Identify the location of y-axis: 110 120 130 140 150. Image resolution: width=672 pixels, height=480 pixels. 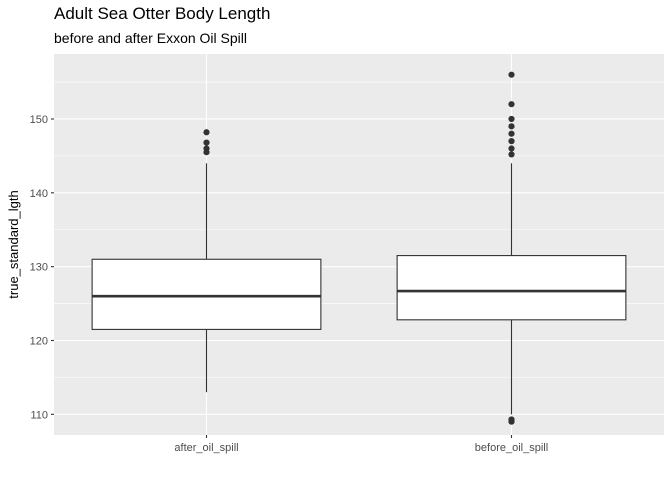
(42, 267).